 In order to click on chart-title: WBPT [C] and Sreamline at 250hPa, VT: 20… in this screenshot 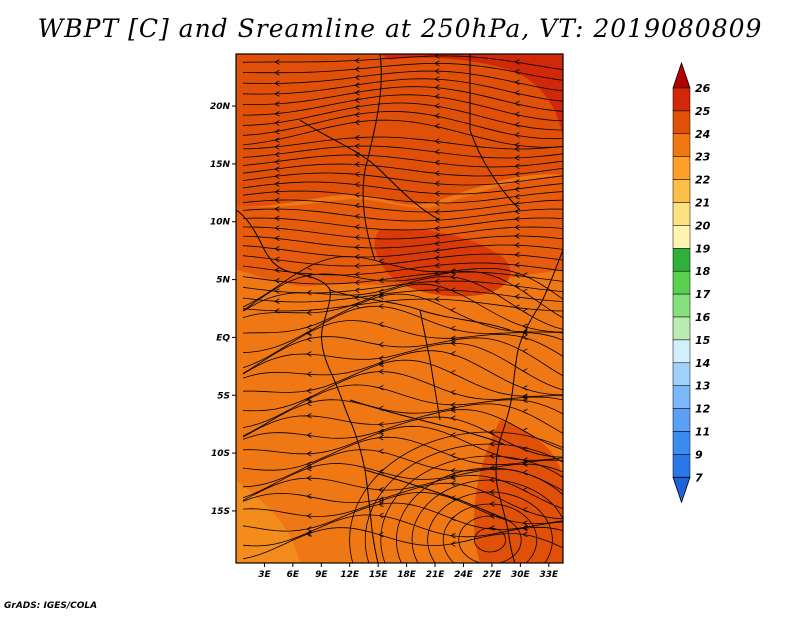, I will do `click(400, 28)`.